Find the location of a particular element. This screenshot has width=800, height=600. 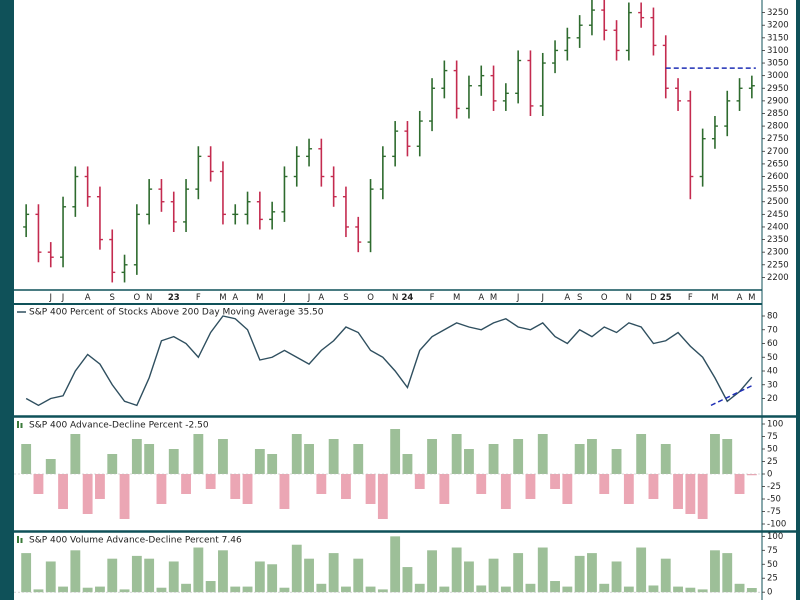

x-tick-label: O is located at coordinates (604, 298).